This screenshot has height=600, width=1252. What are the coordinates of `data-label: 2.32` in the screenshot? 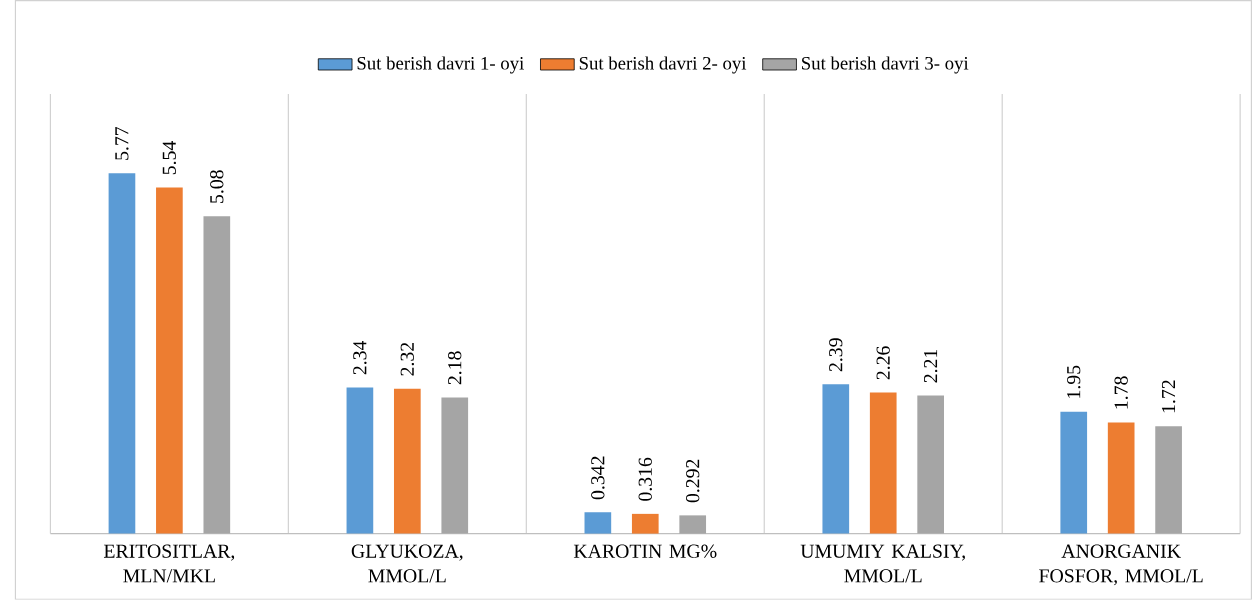 It's located at (407, 359).